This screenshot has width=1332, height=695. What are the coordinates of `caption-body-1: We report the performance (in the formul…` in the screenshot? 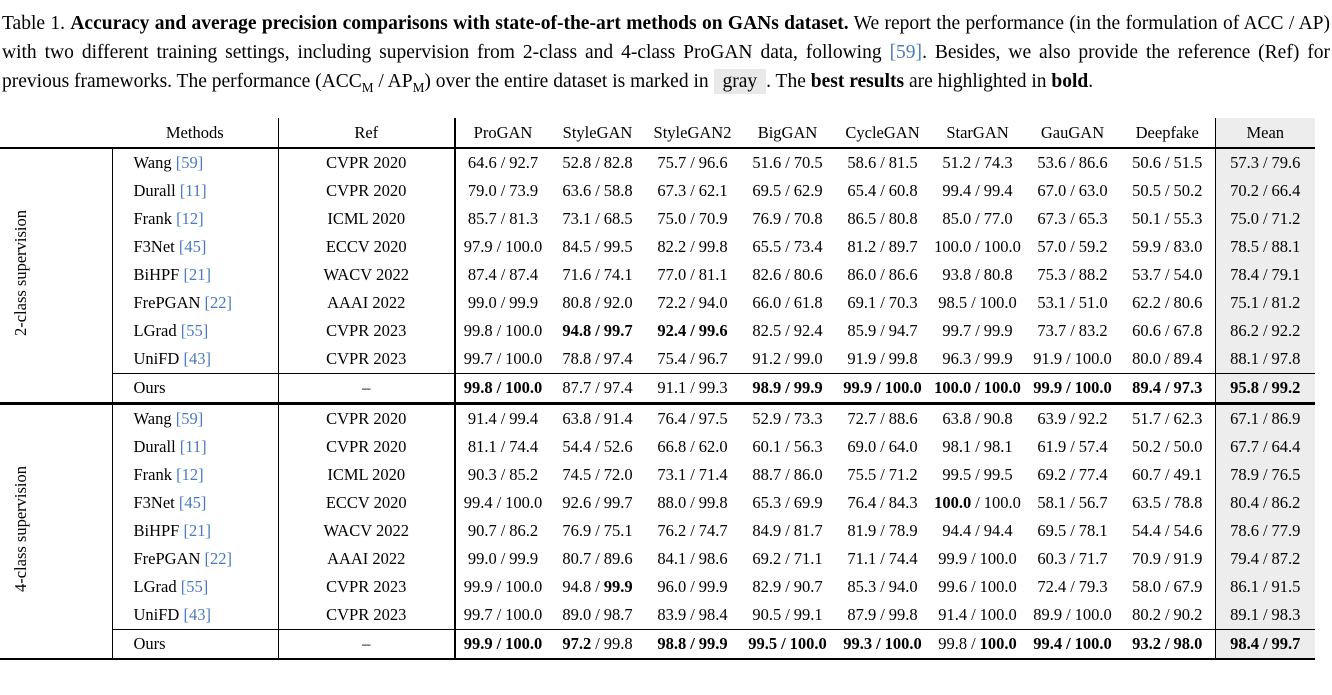 It's located at (666, 38).